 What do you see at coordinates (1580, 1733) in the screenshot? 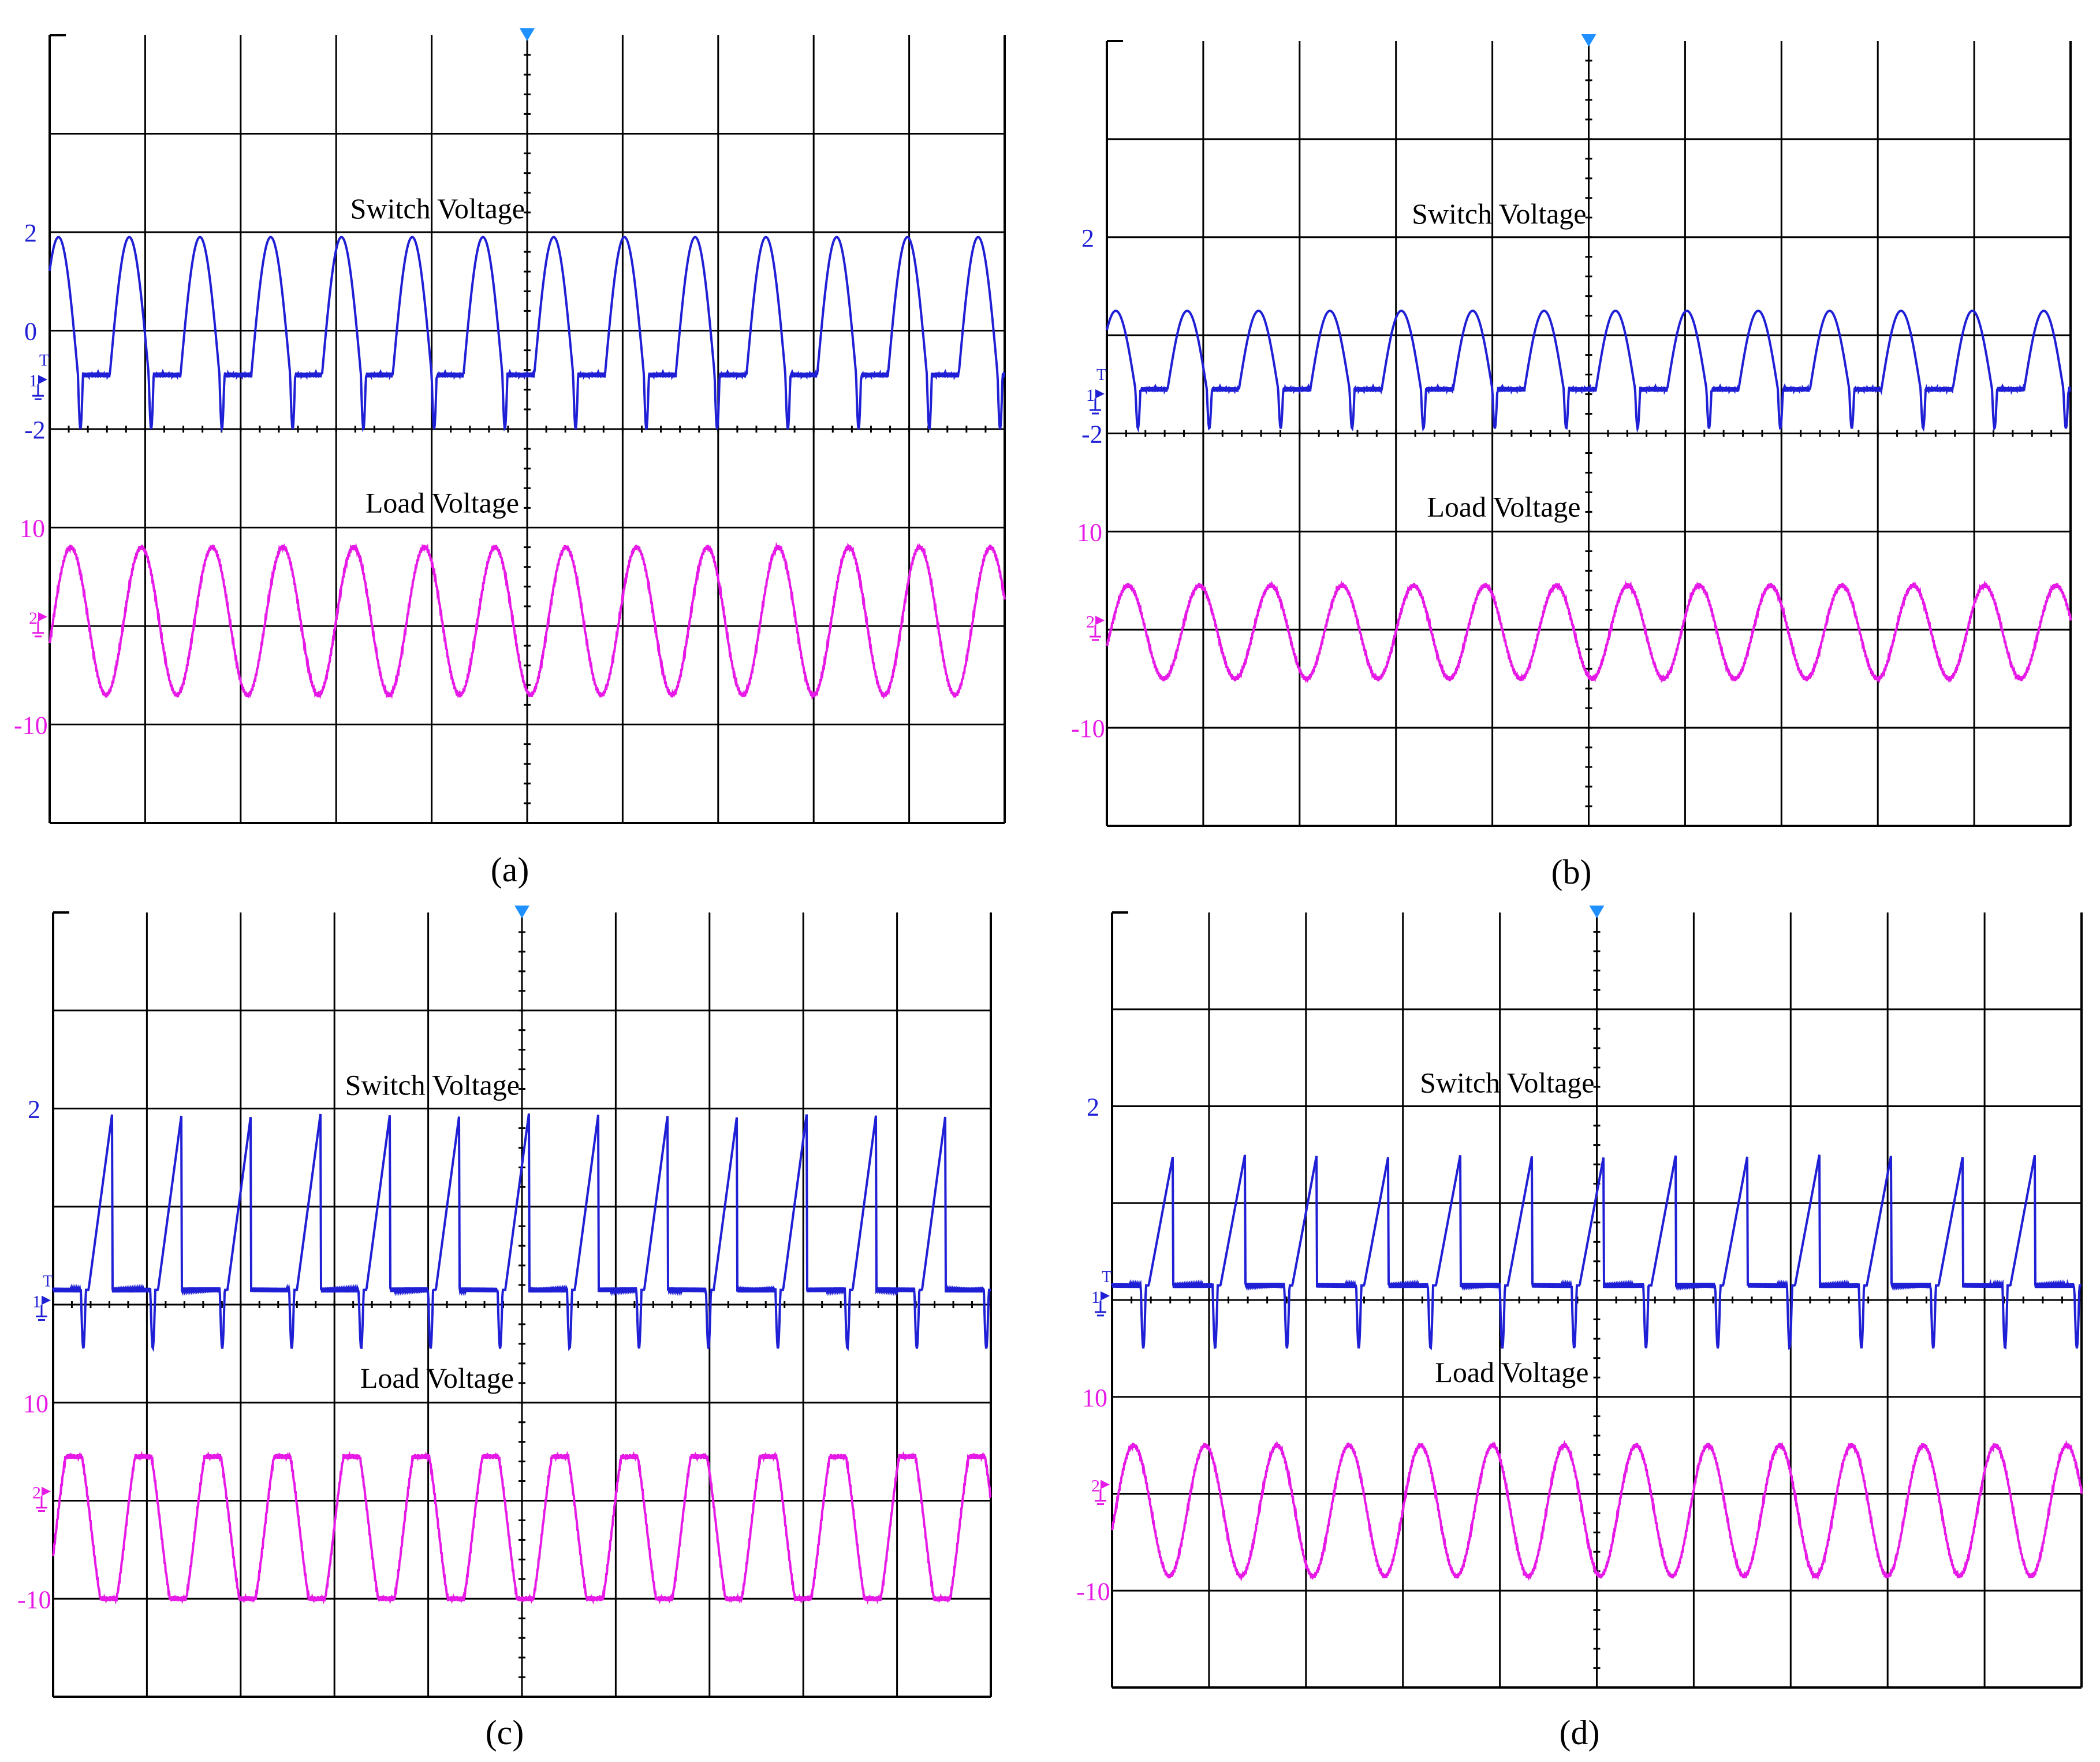
I see `panel-caption: (d)` at bounding box center [1580, 1733].